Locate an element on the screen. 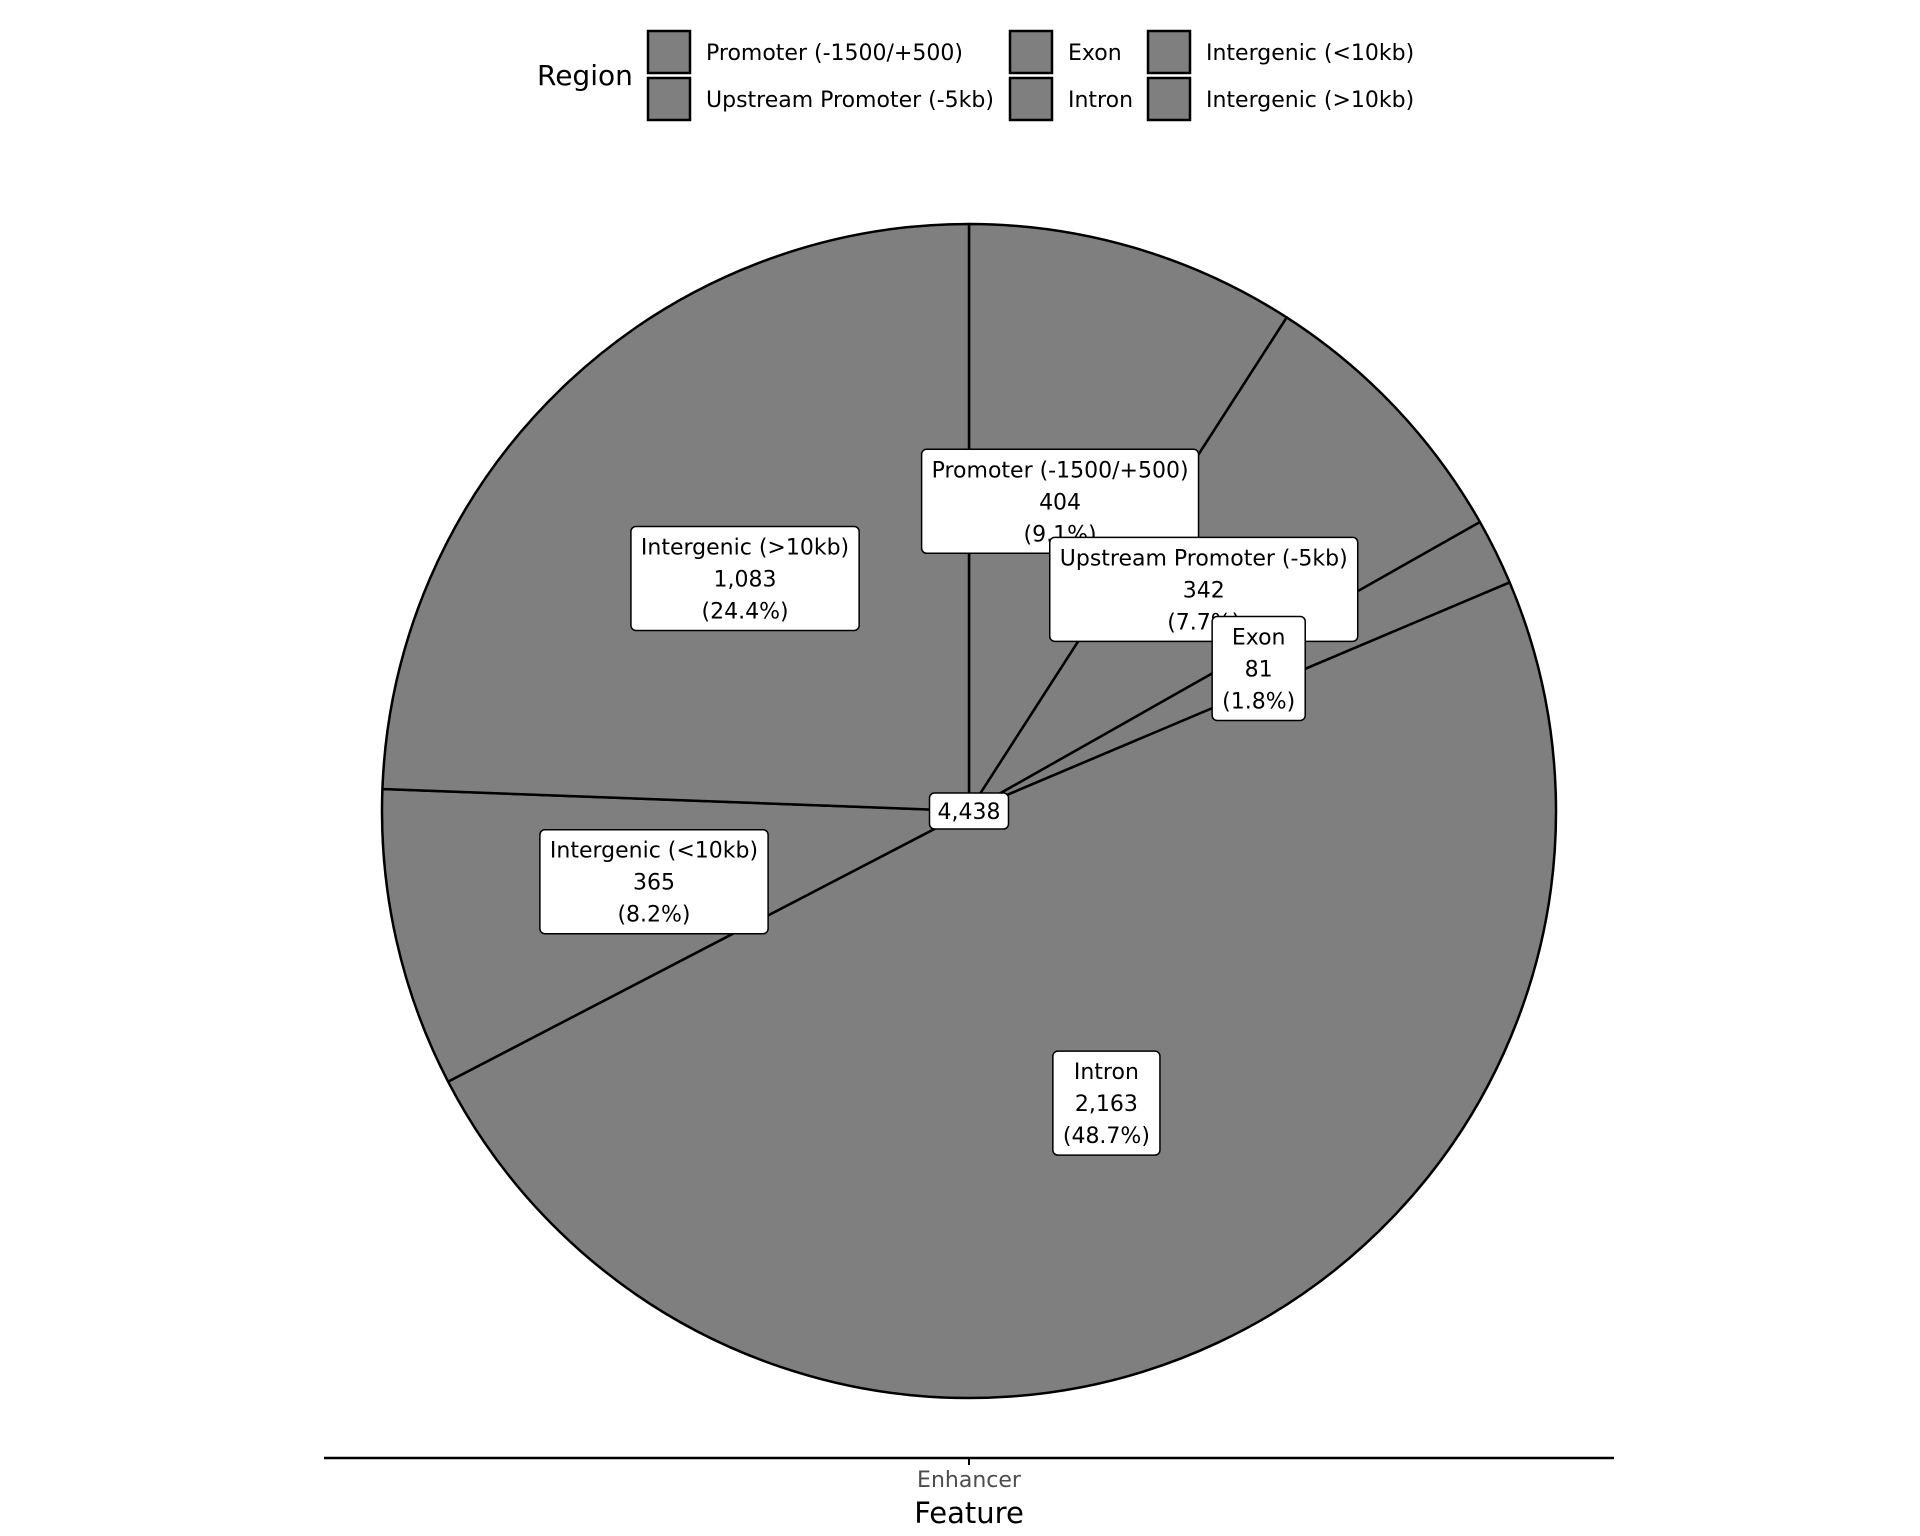 The width and height of the screenshot is (1920, 1536). slice-label-upstream-promoter-5kb: Upstream Promoter (-5kb)342(7.7%) is located at coordinates (1204, 589).